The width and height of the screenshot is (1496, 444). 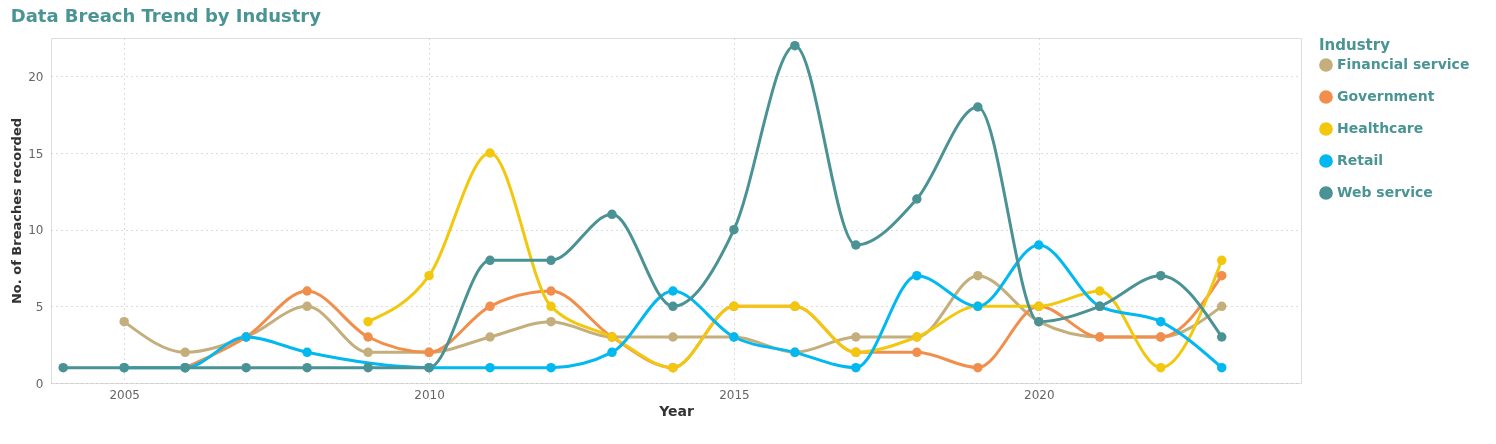 I want to click on x-axis-title: Year, so click(x=676, y=410).